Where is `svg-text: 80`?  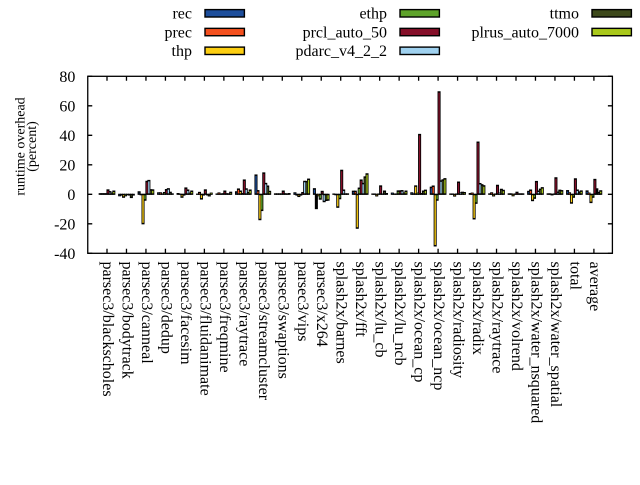 svg-text: 80 is located at coordinates (67, 77).